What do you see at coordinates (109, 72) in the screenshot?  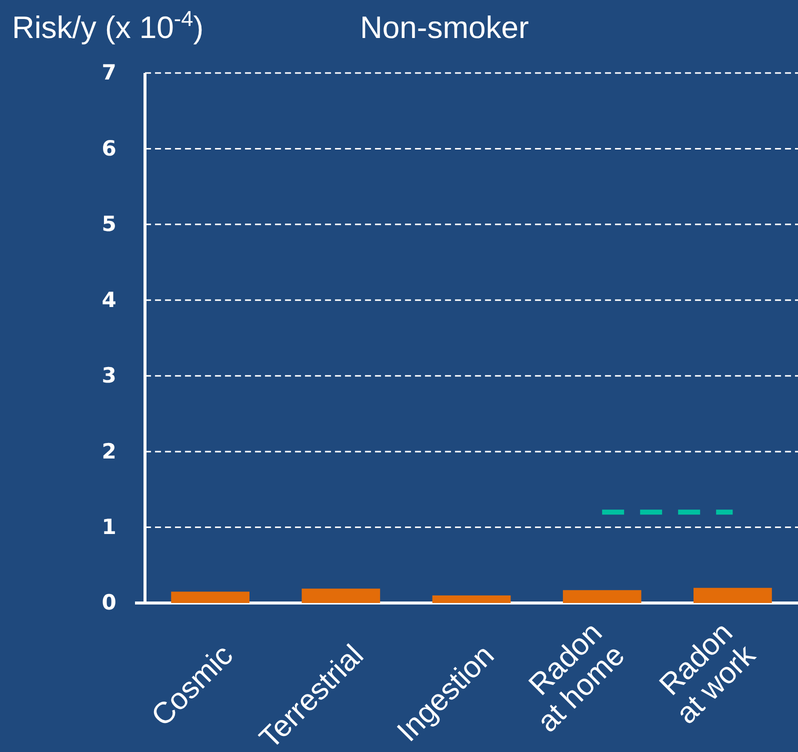 I see `y-tick-label: 7` at bounding box center [109, 72].